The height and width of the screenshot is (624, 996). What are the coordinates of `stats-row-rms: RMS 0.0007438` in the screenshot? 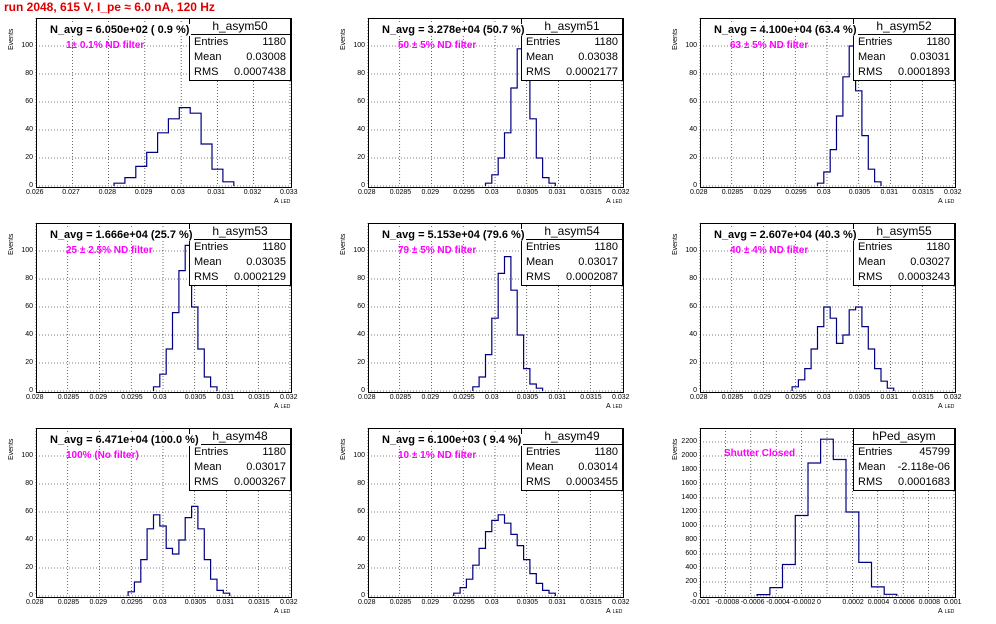 It's located at (240, 73).